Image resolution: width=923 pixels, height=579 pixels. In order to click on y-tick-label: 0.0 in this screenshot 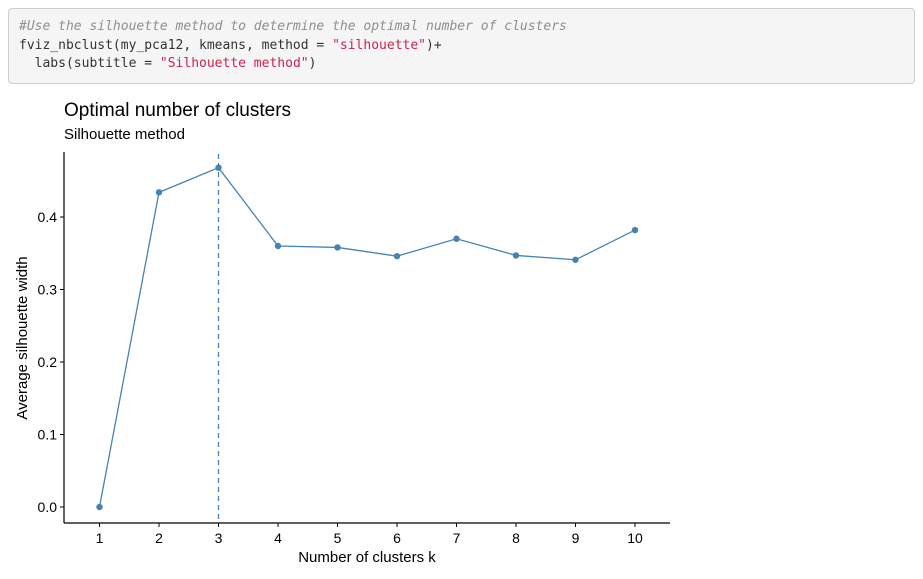, I will do `click(48, 507)`.